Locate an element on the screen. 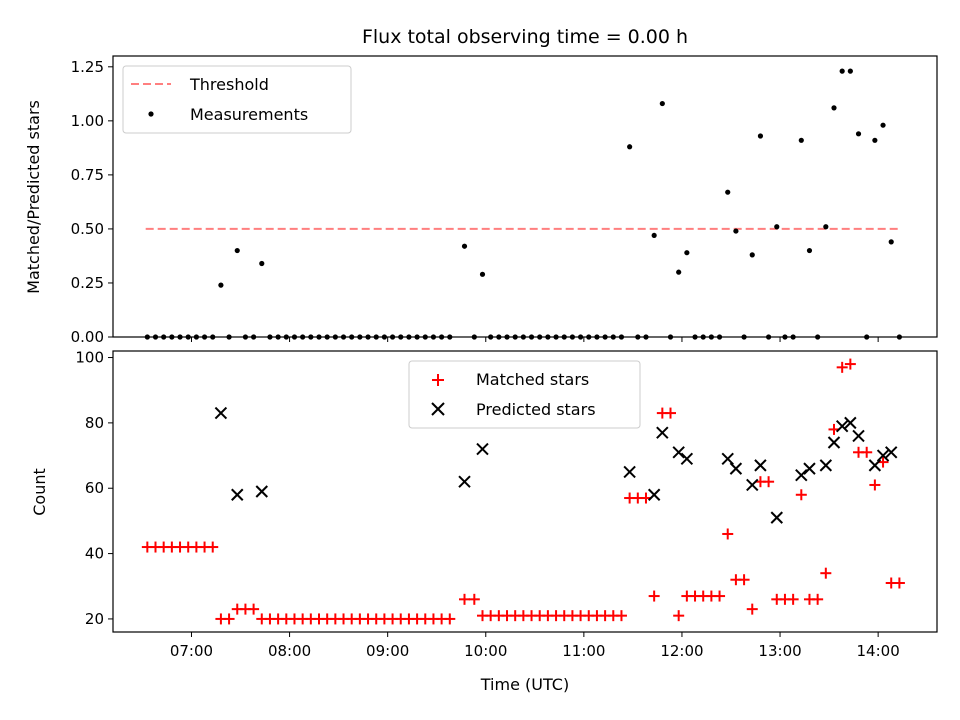 This screenshot has width=960, height=720. count-y-axis-label: Count is located at coordinates (39, 492).